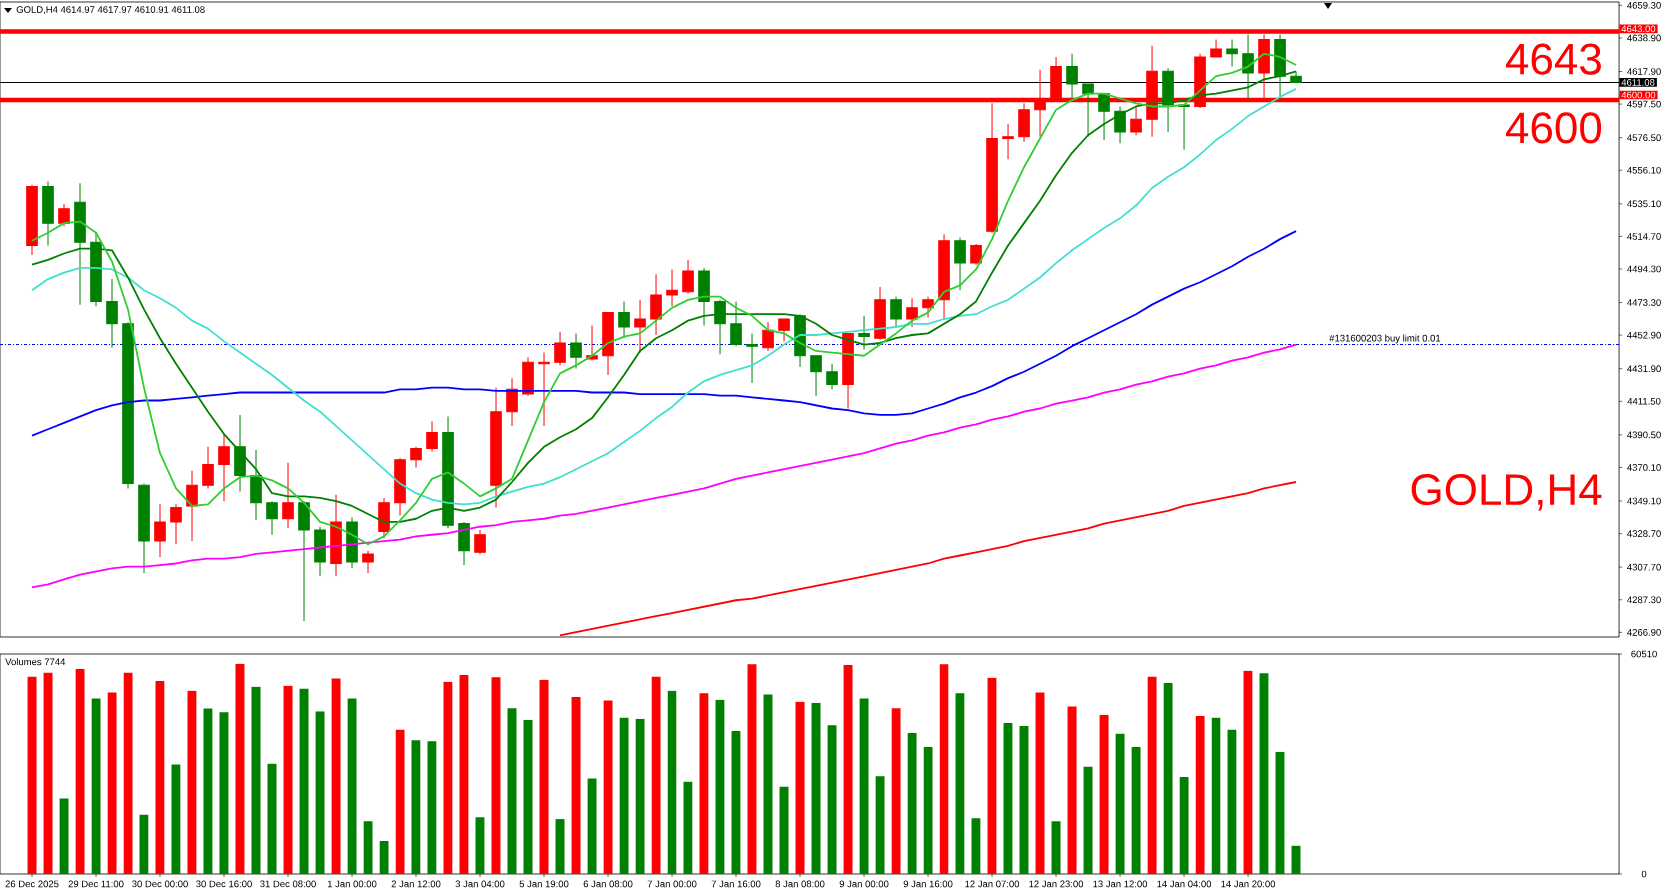 The height and width of the screenshot is (894, 1669). Describe the element at coordinates (1553, 128) in the screenshot. I see `annotation: 4600` at that location.